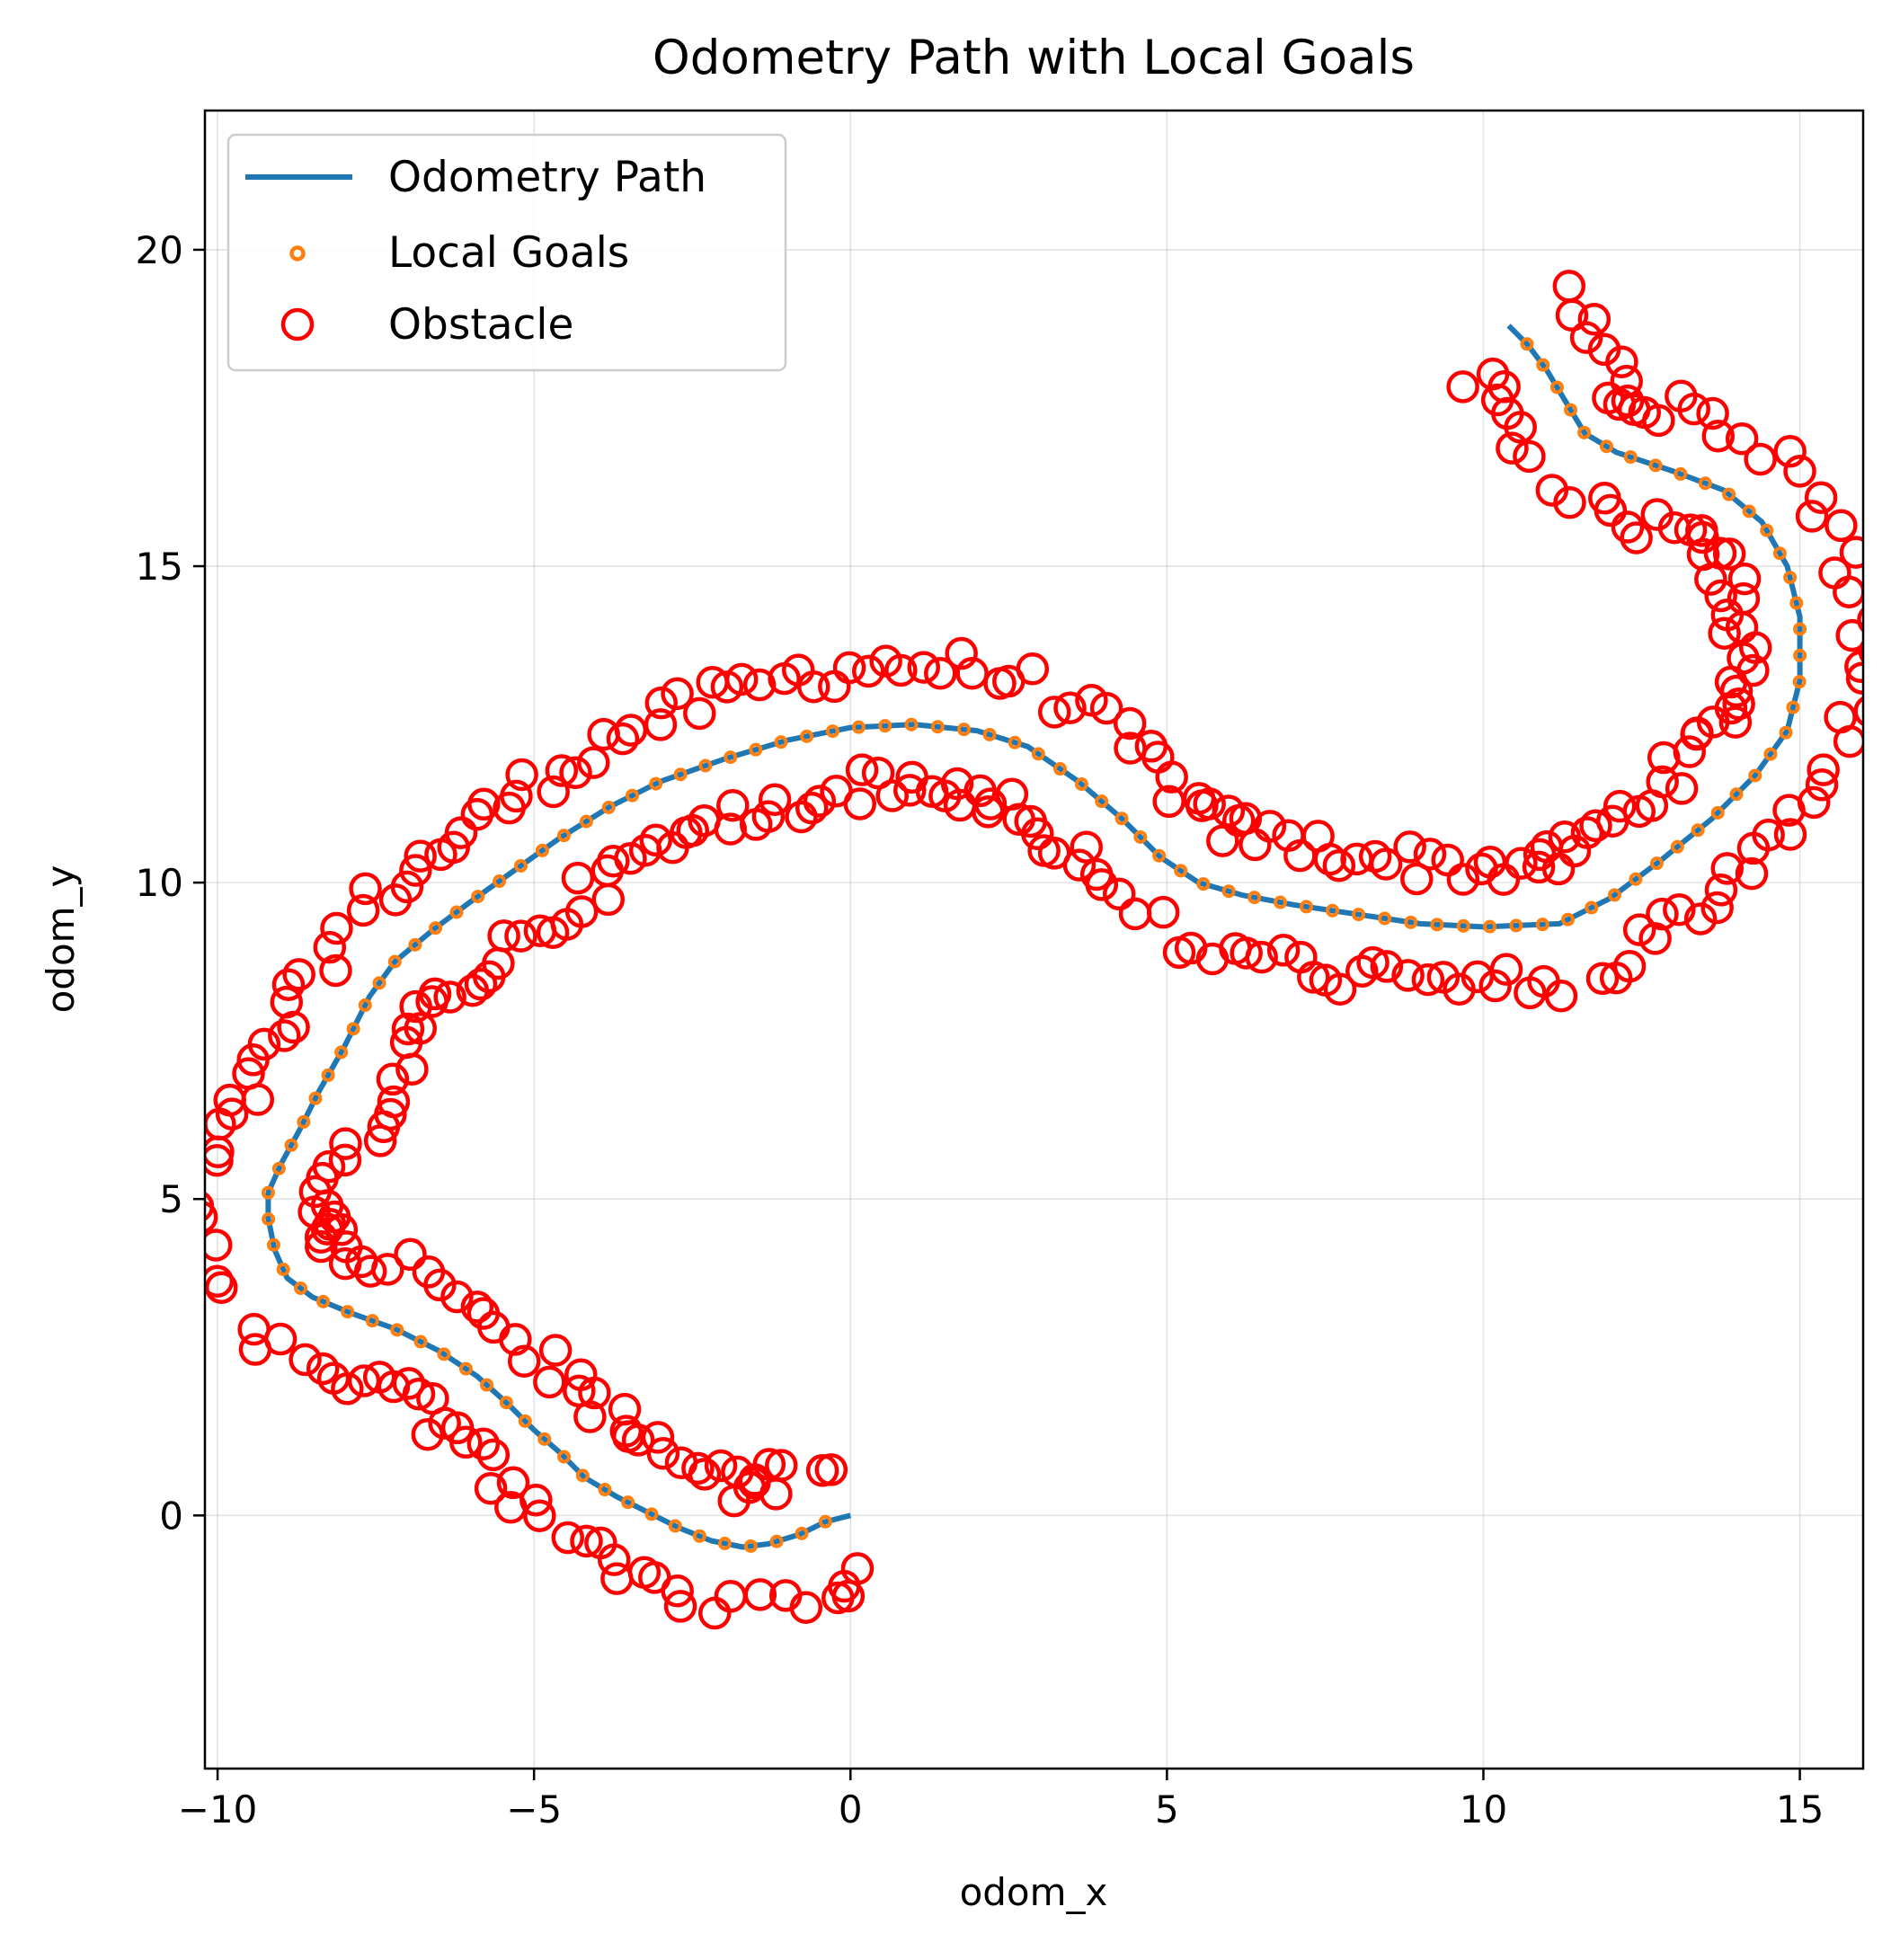  What do you see at coordinates (297, 324) in the screenshot?
I see `legend-obstacle-swatch` at bounding box center [297, 324].